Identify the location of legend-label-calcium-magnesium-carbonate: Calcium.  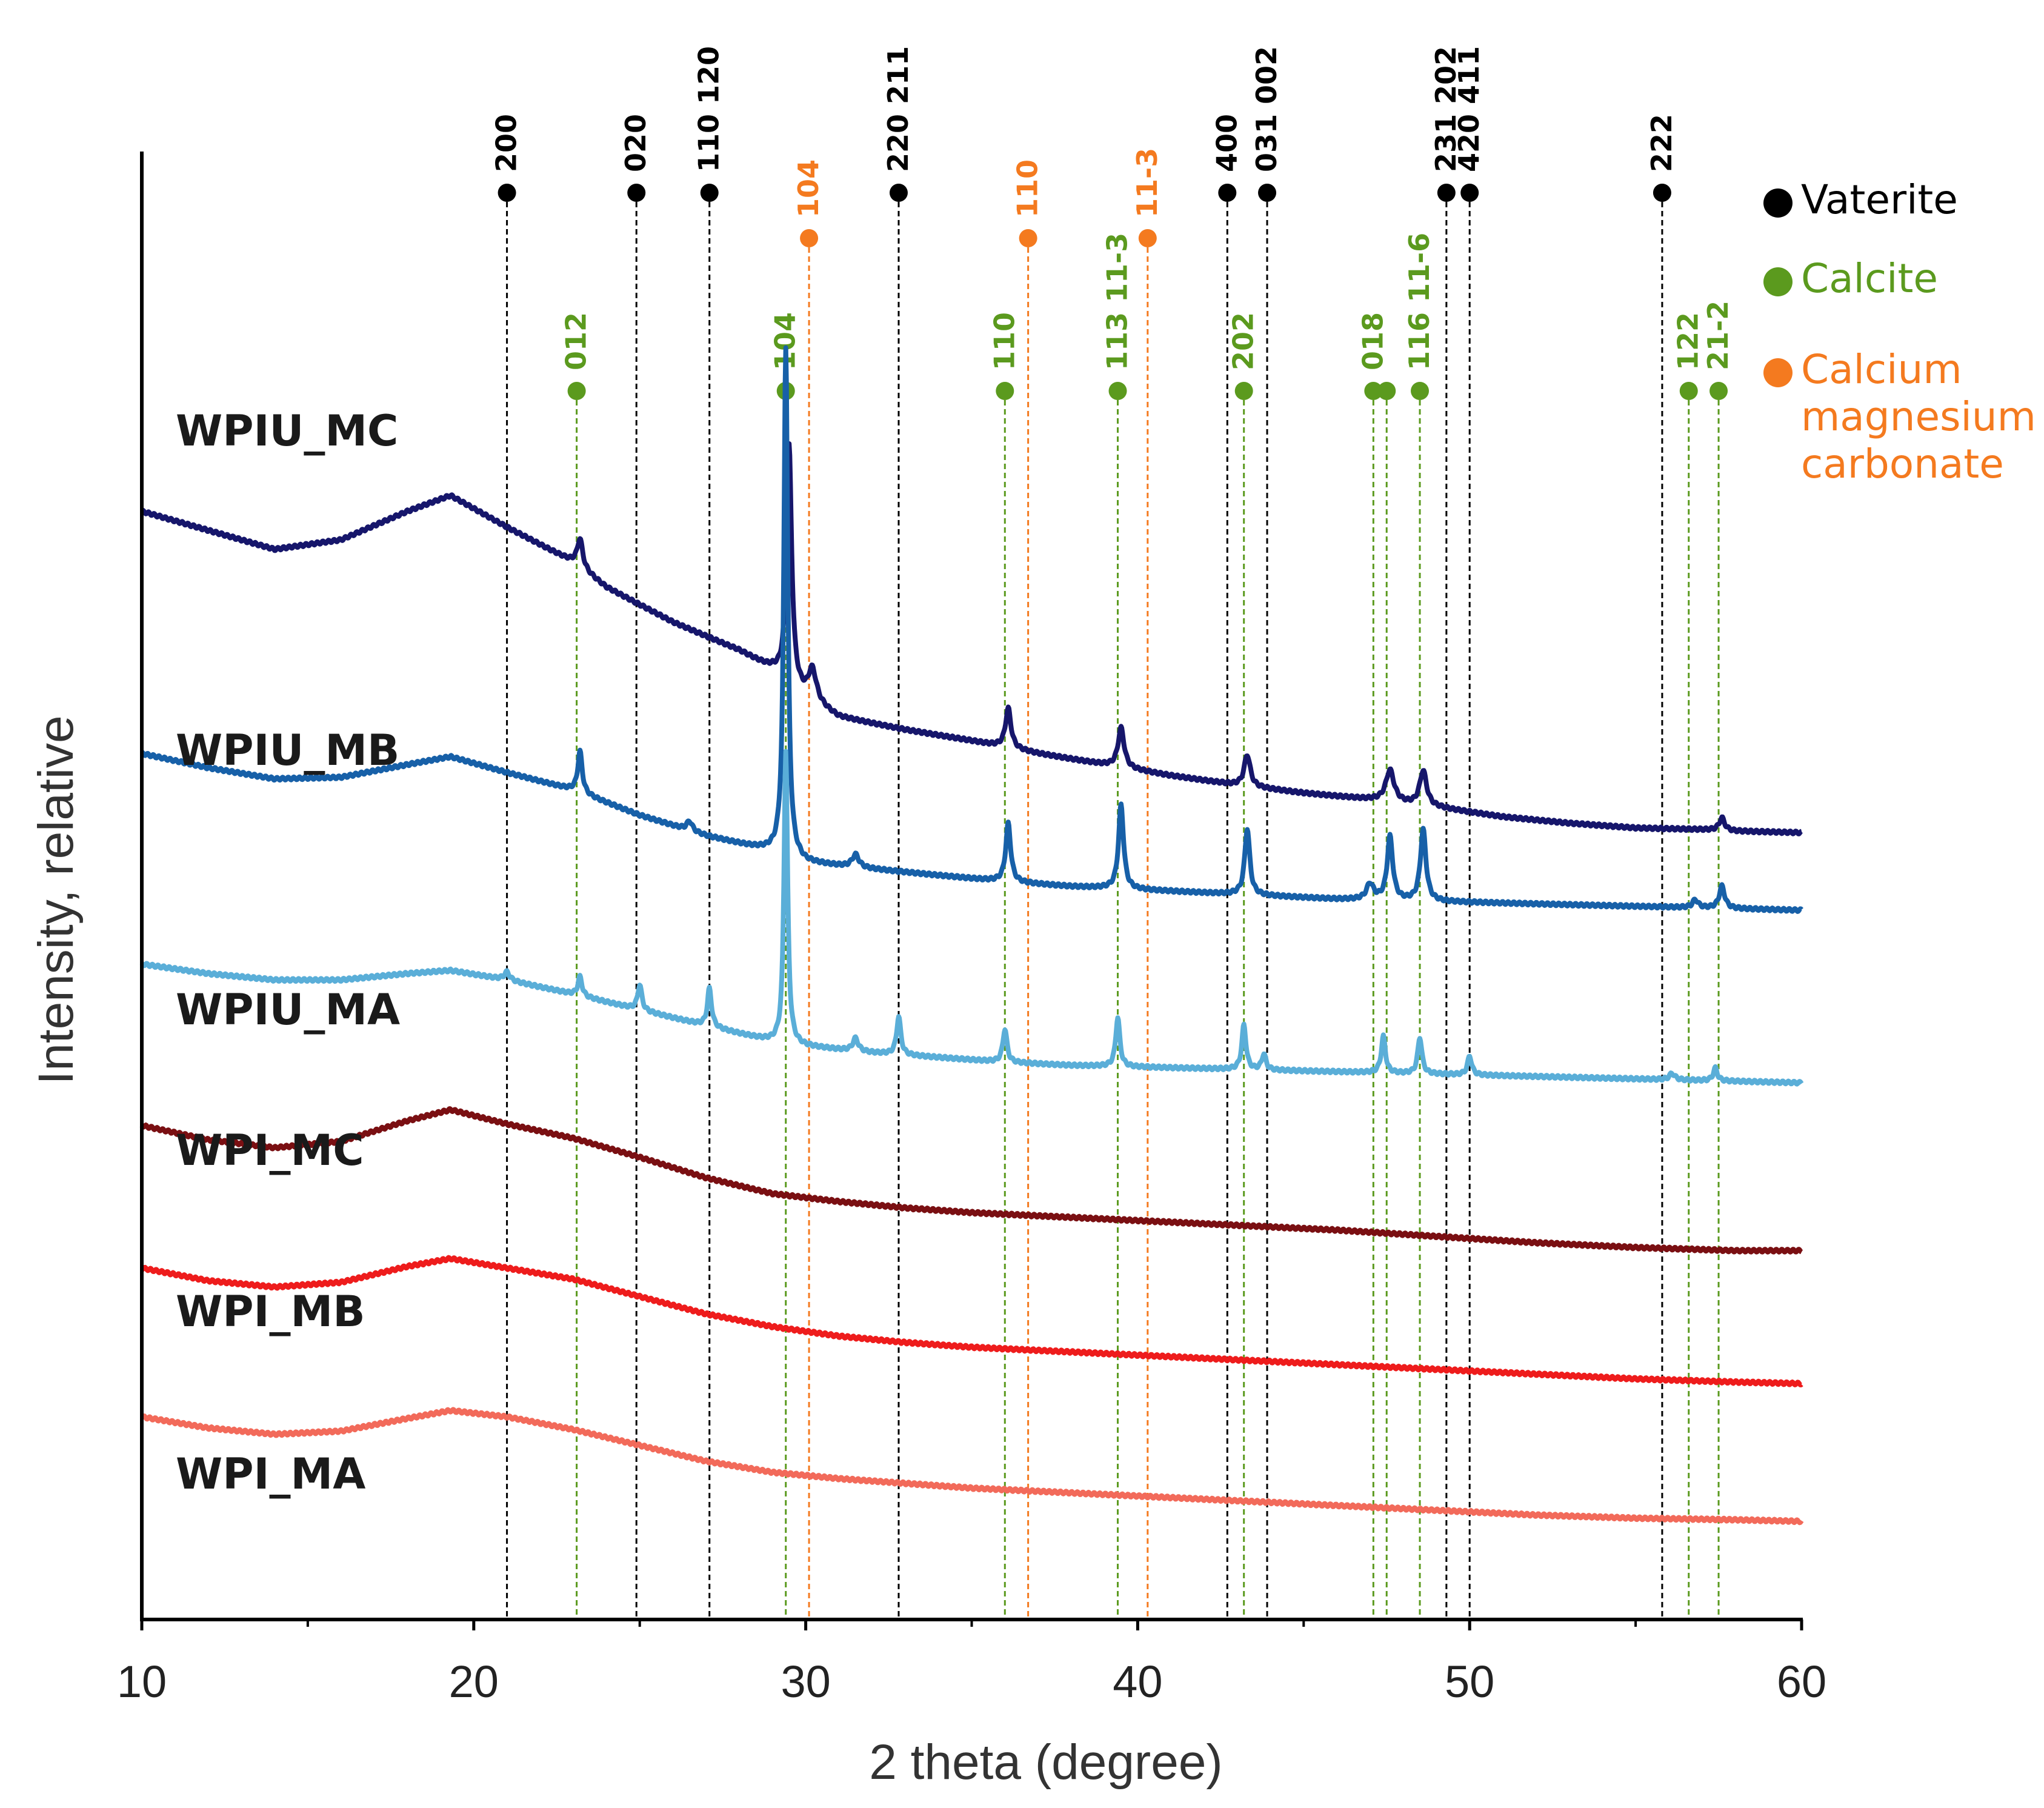
(1882, 369).